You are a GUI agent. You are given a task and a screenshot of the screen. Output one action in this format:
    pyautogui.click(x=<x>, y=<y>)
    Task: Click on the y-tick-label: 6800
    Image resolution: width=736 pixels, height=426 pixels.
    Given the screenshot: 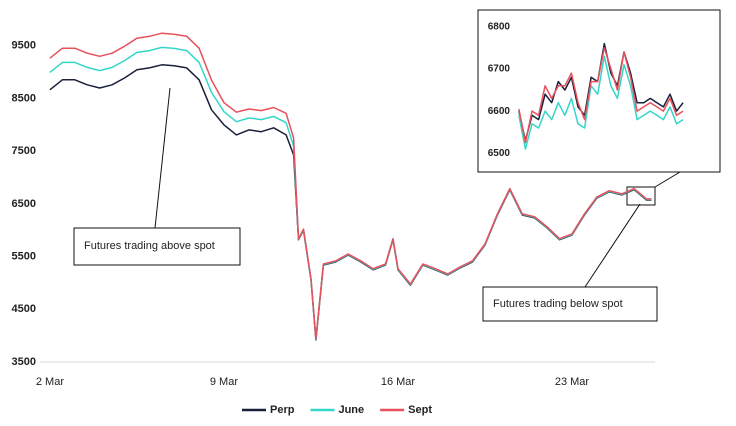 What is the action you would take?
    pyautogui.click(x=499, y=26)
    